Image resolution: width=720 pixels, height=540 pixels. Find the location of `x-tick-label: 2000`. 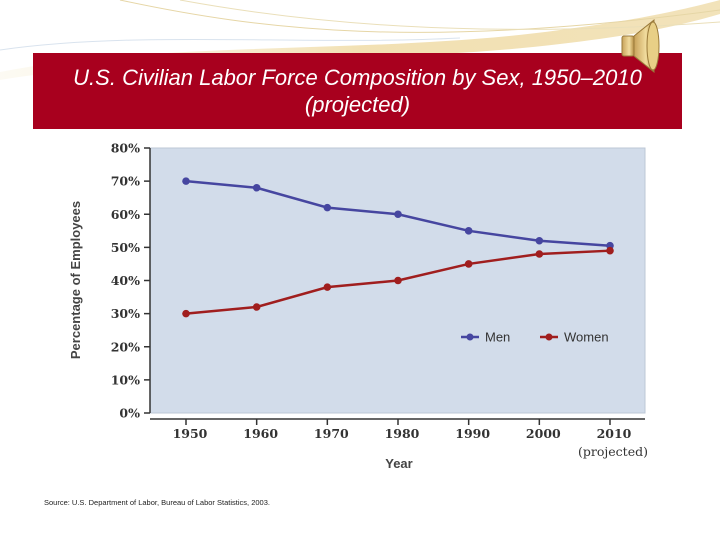

x-tick-label: 2000 is located at coordinates (543, 433).